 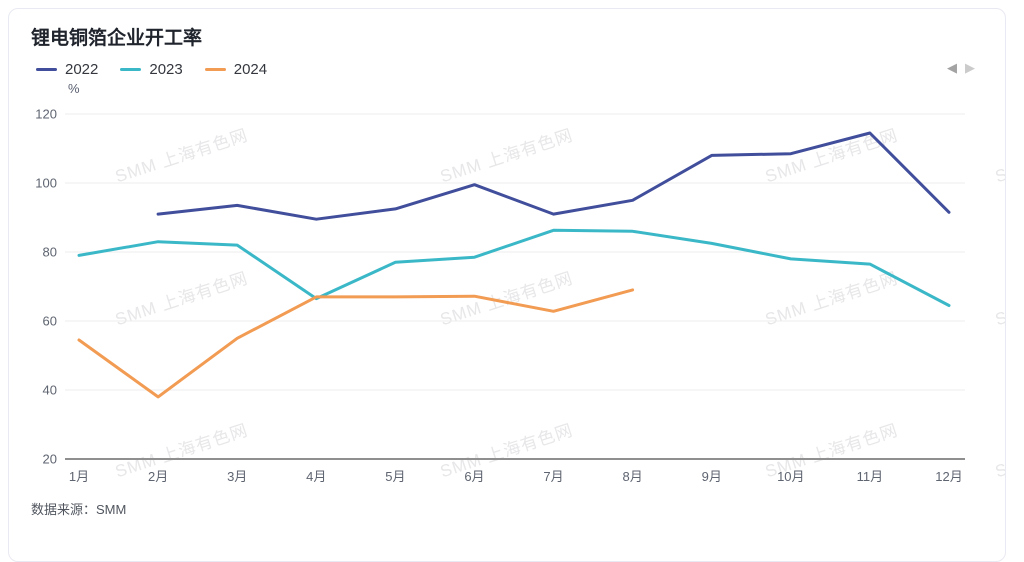 I want to click on series-line-2024, so click(x=356, y=343).